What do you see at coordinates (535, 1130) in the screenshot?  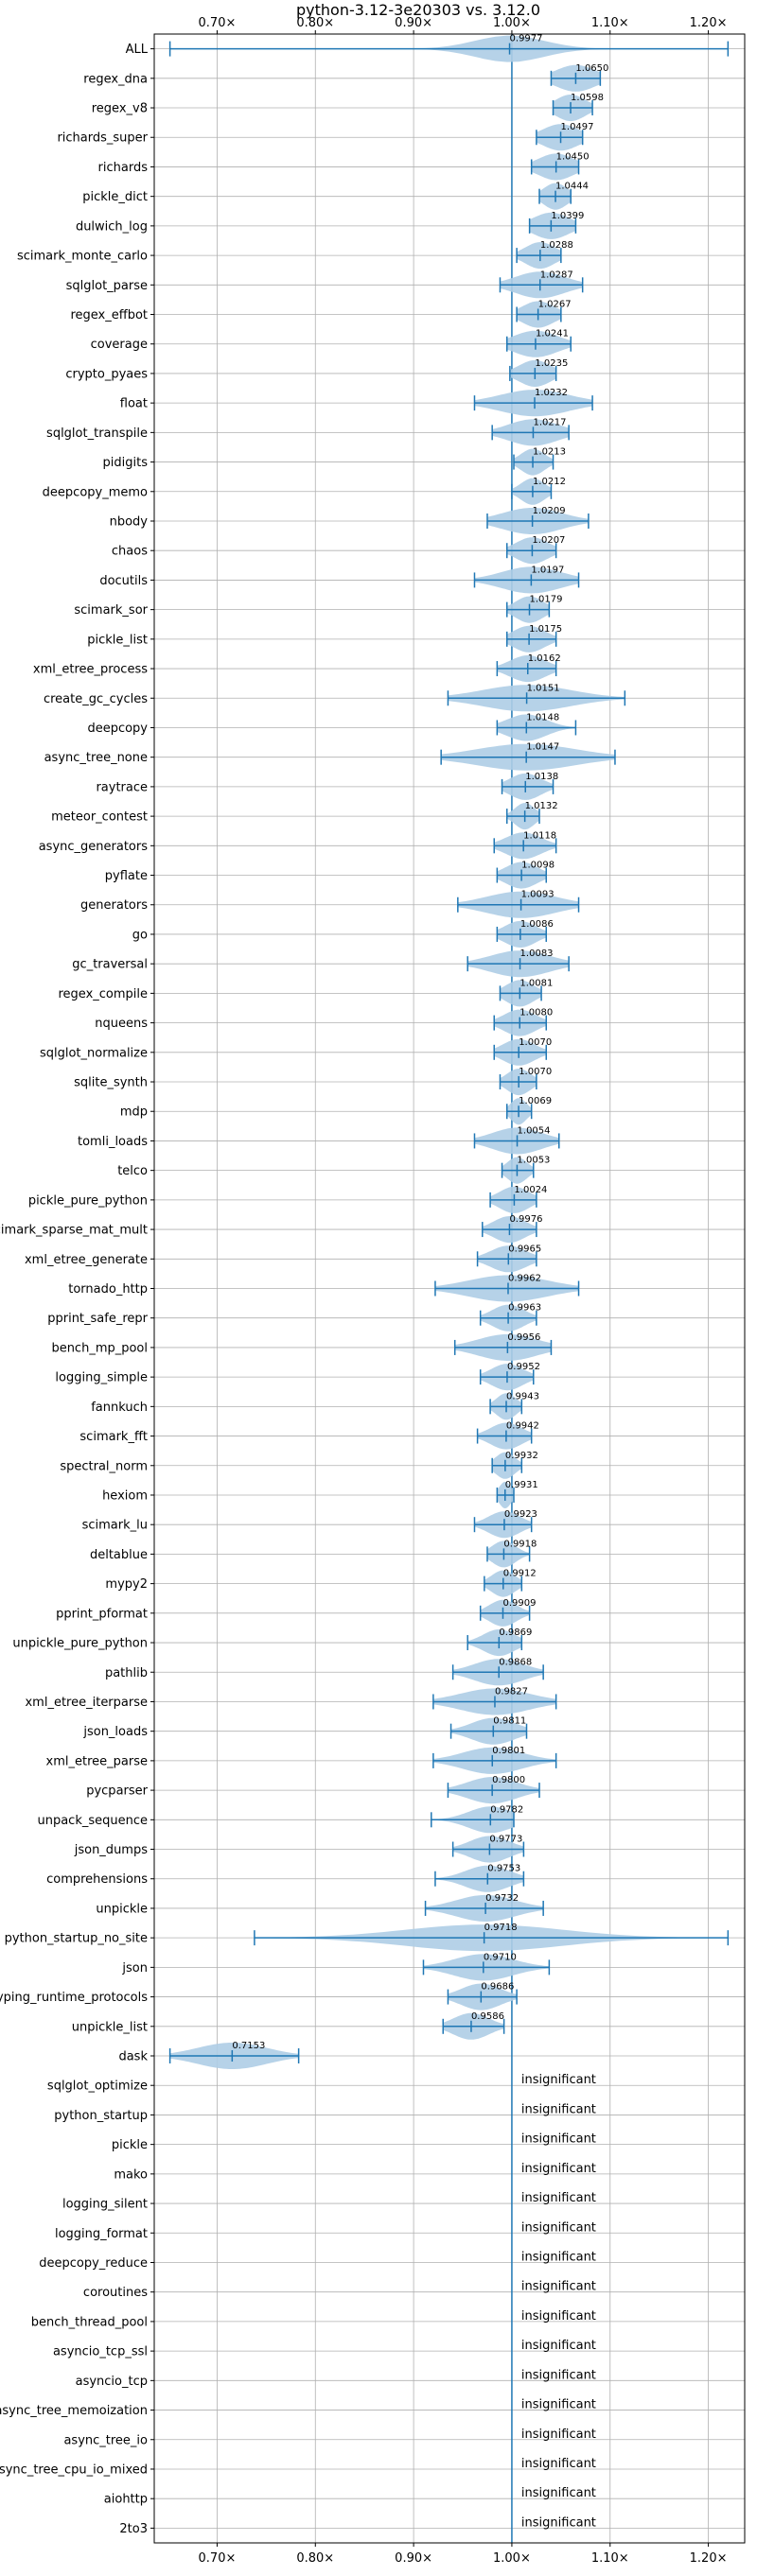 I see `value-label: 1.0054` at bounding box center [535, 1130].